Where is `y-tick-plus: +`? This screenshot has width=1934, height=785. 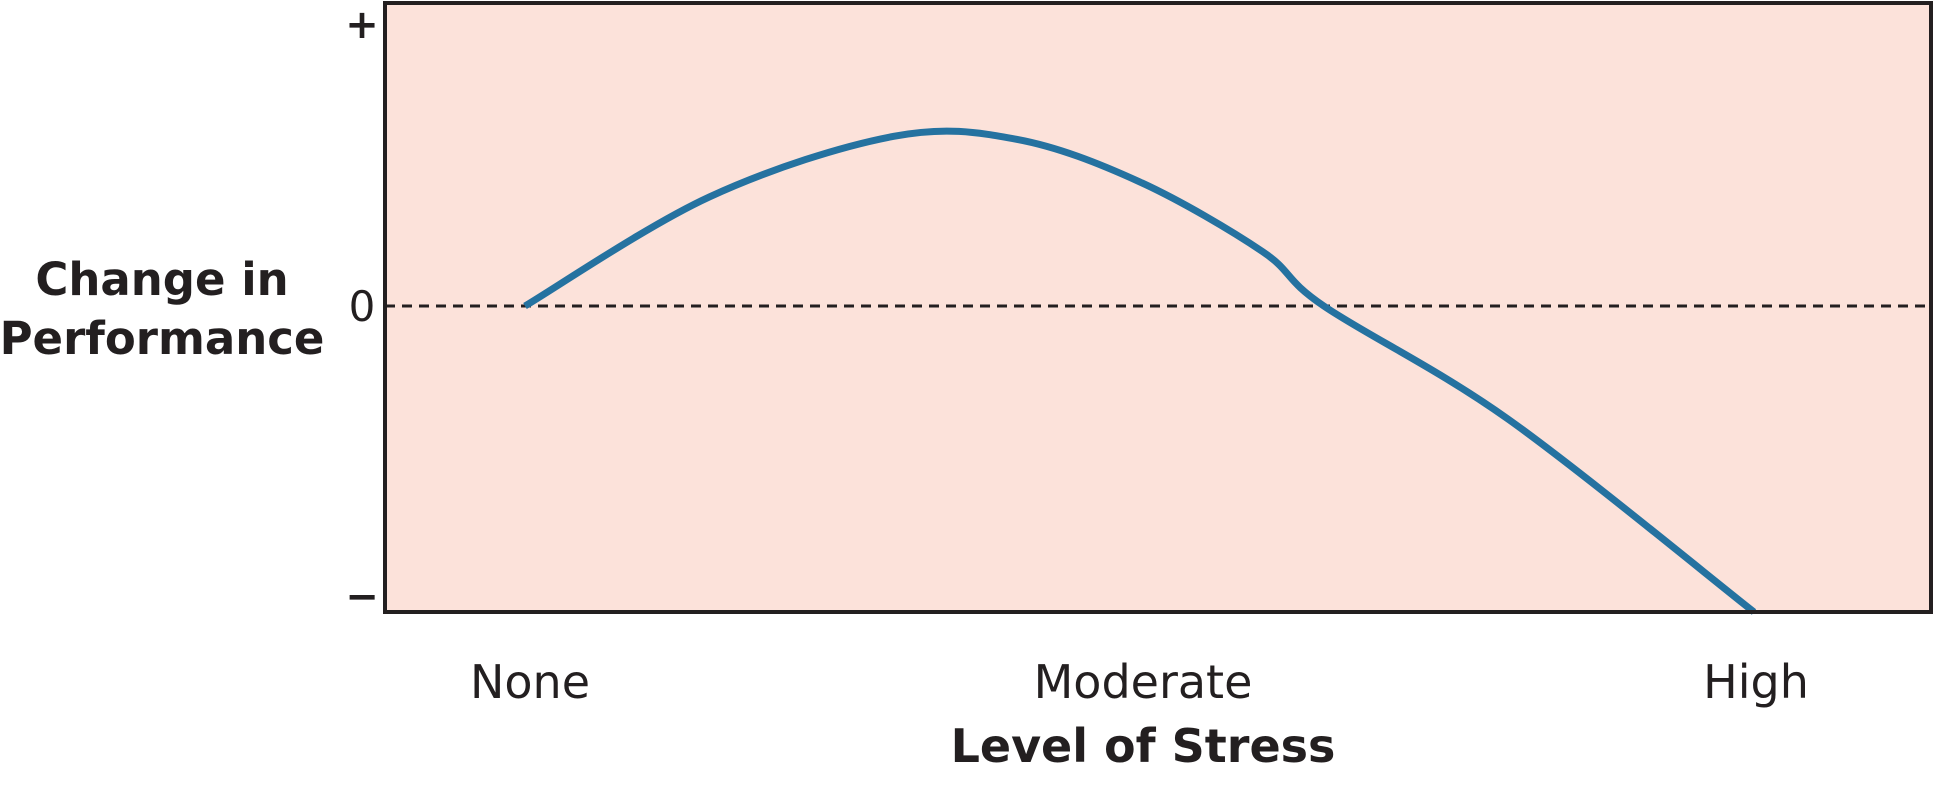
y-tick-plus: + is located at coordinates (362, 25).